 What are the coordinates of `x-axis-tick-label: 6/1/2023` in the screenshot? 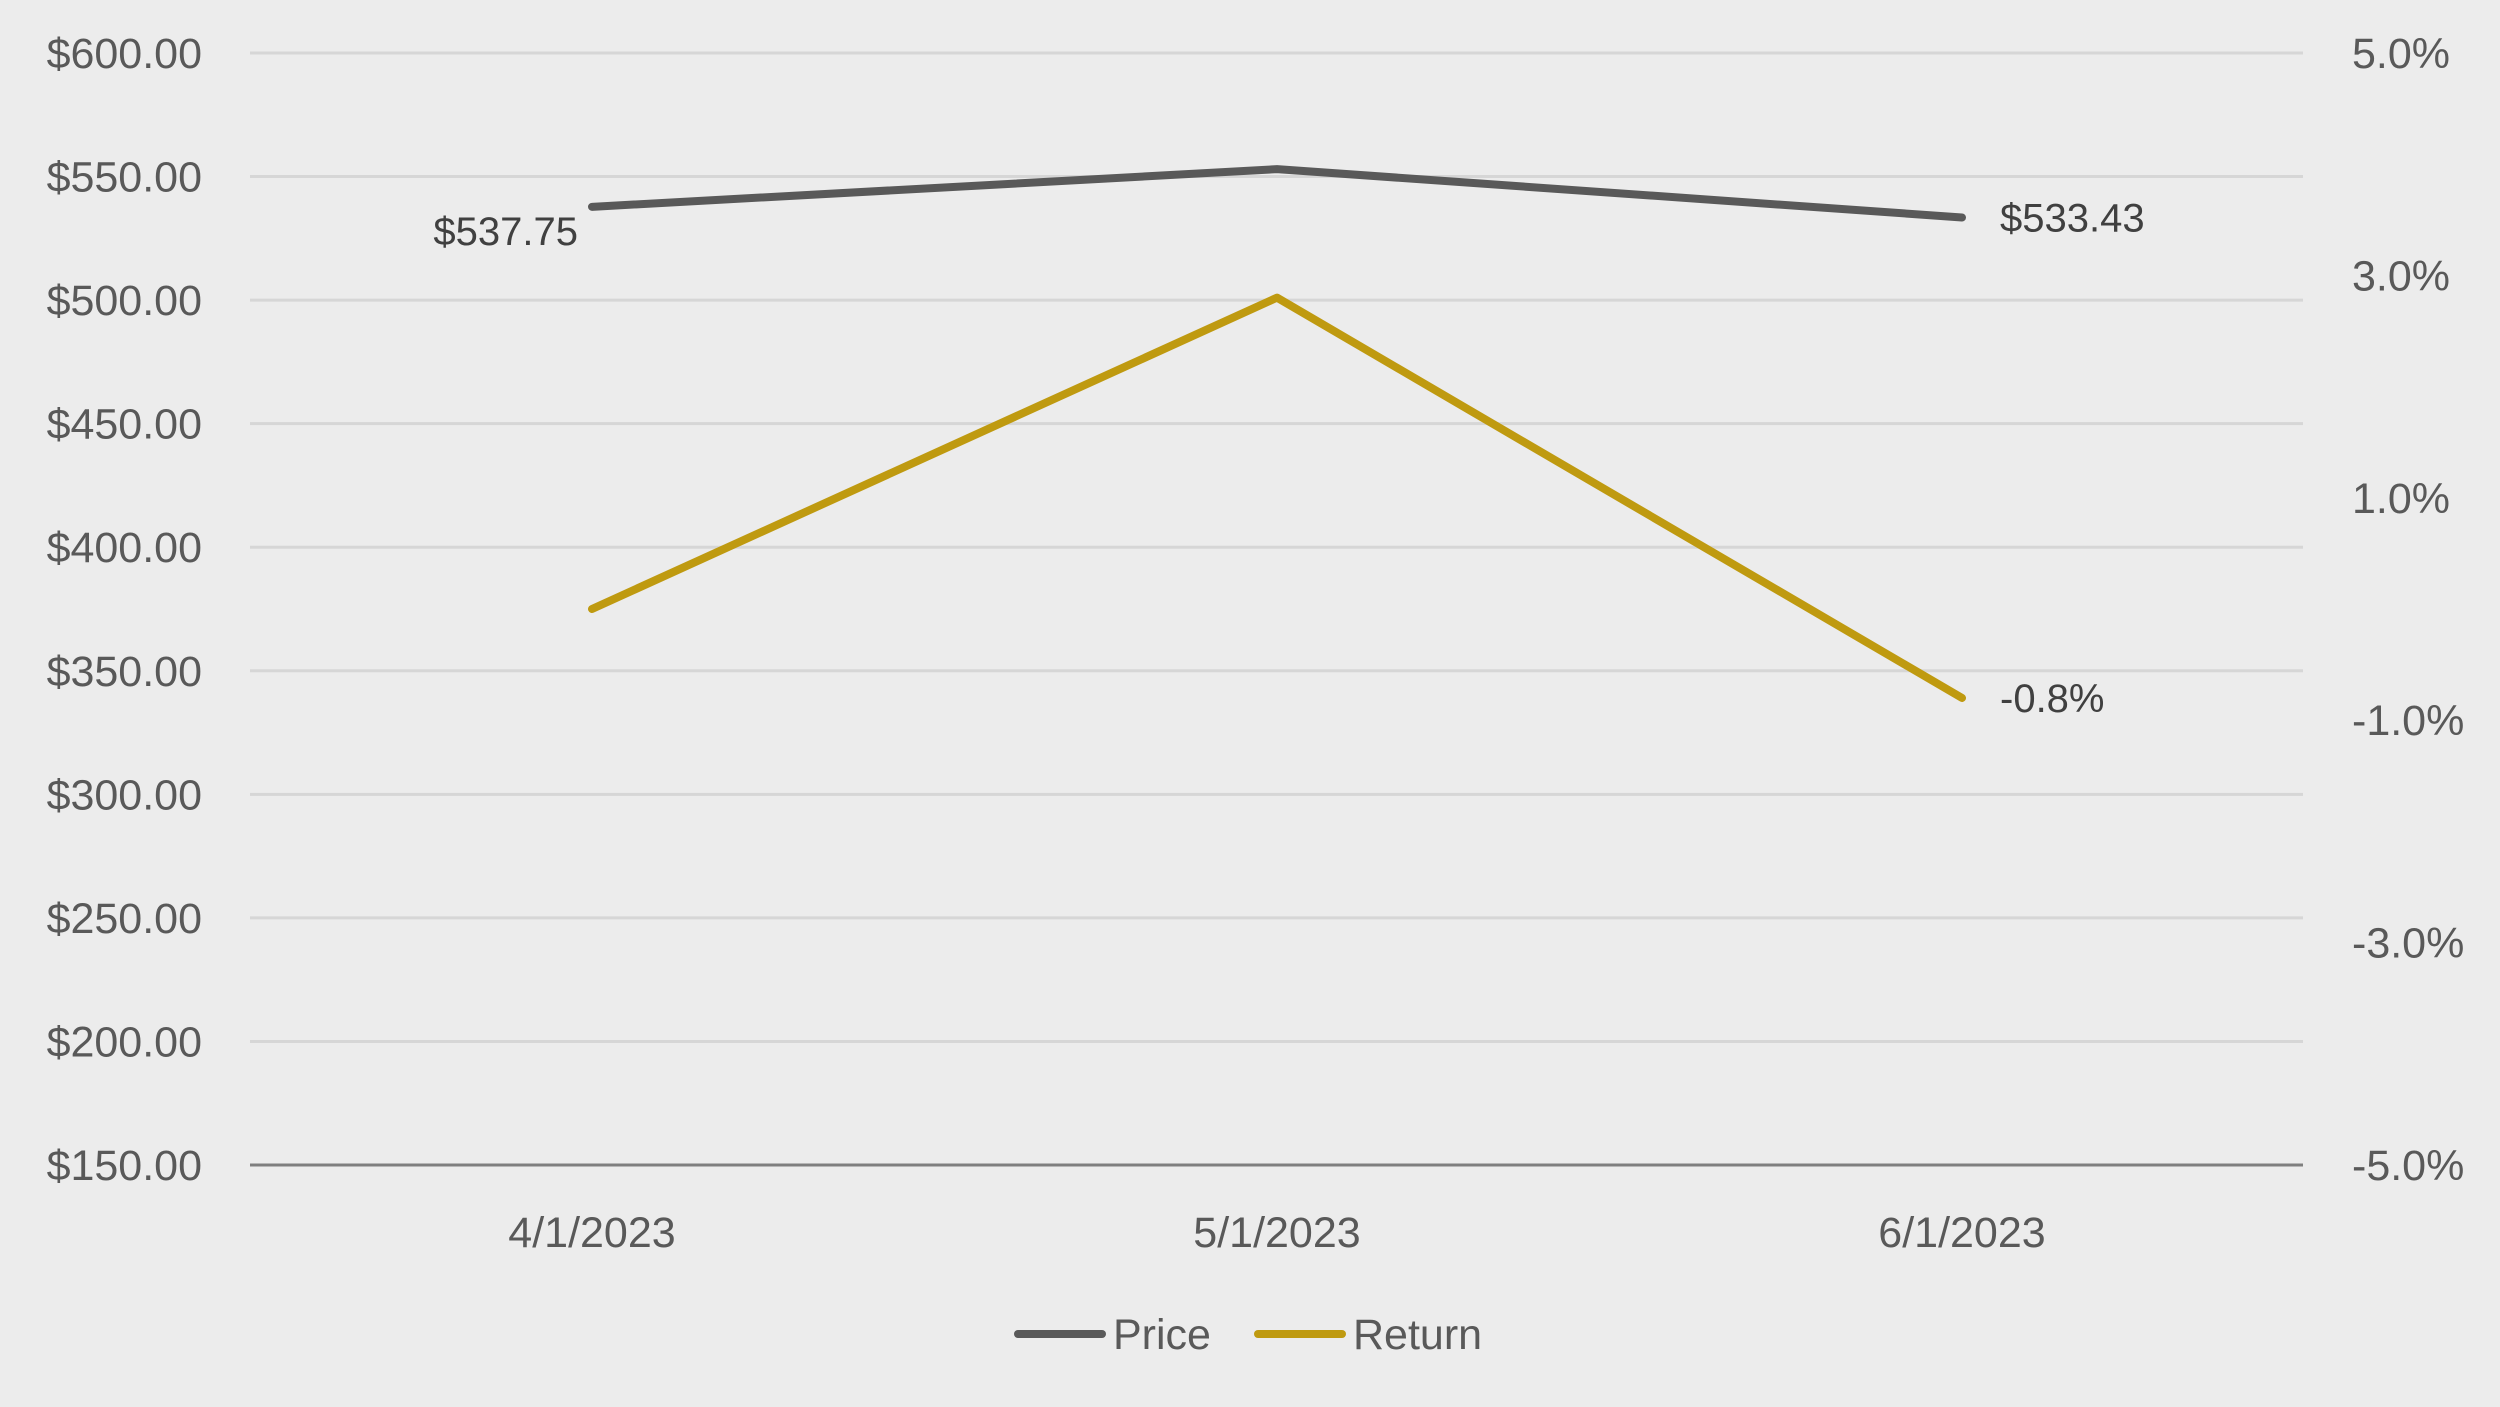 It's located at (1961, 1233).